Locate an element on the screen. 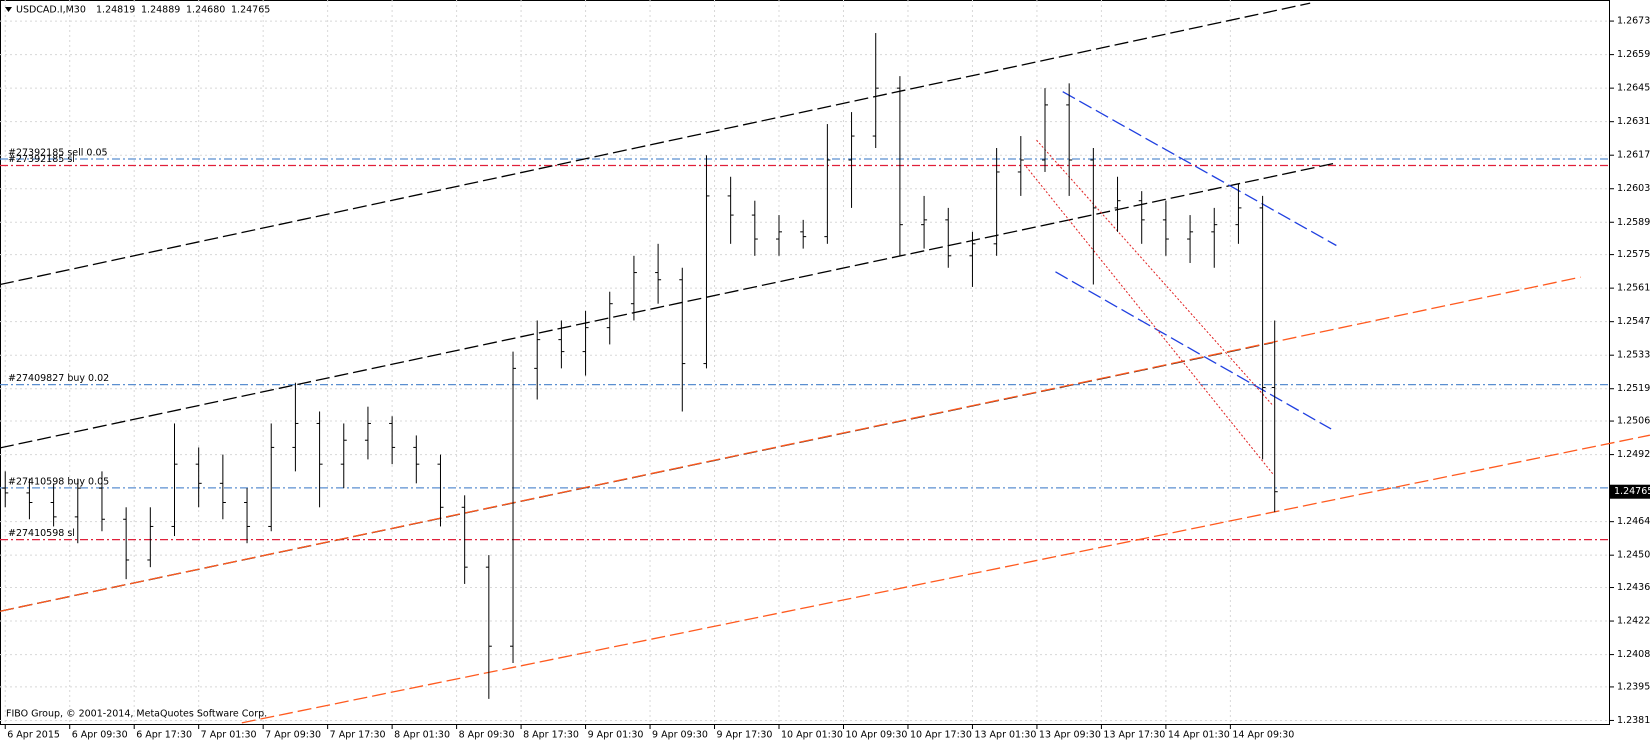 This screenshot has width=1650, height=741. x-tick-label: 14 Apr 09:30 is located at coordinates (1263, 735).